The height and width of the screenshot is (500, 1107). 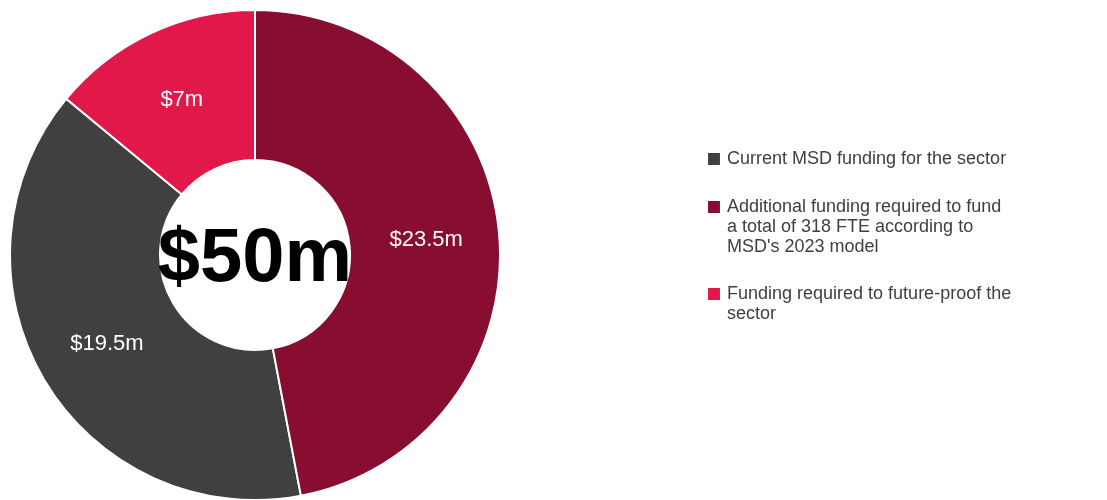 I want to click on data-label: $19.5m, so click(x=107, y=342).